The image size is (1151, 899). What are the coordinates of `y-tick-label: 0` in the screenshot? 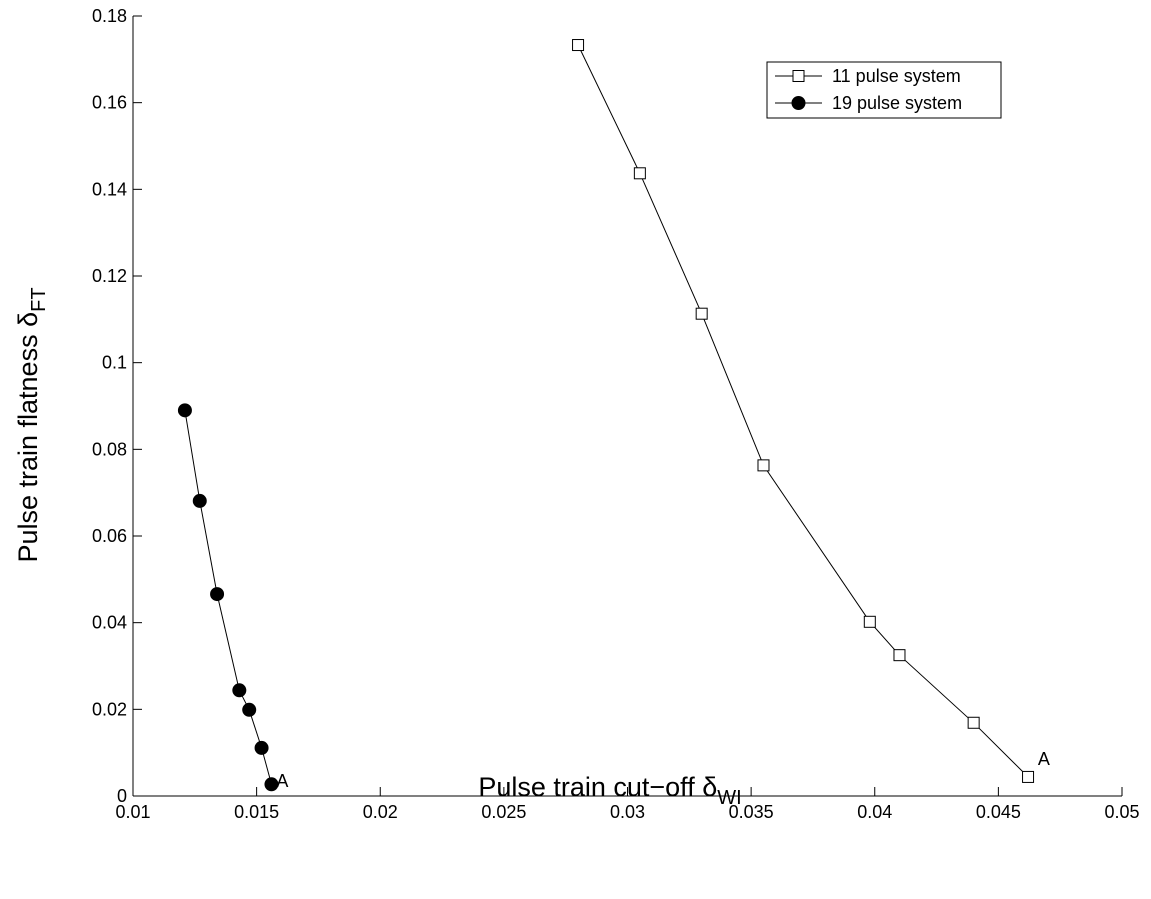 It's located at (122, 796).